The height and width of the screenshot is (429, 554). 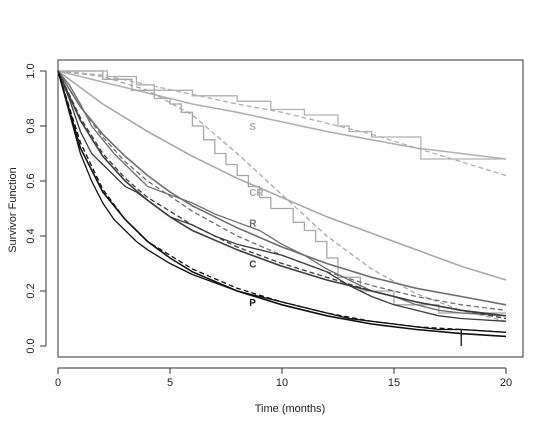 What do you see at coordinates (31, 235) in the screenshot?
I see `y-tick-label: 0.4` at bounding box center [31, 235].